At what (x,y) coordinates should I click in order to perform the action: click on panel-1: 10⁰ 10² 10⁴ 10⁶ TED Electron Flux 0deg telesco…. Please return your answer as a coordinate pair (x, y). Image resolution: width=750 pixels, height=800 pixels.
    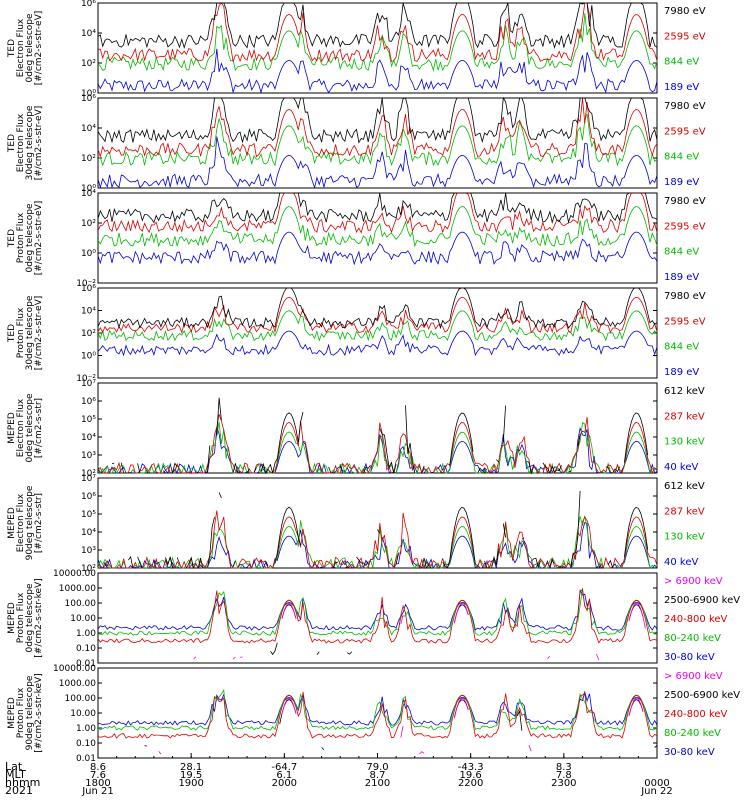
    Looking at the image, I should click on (356, 49).